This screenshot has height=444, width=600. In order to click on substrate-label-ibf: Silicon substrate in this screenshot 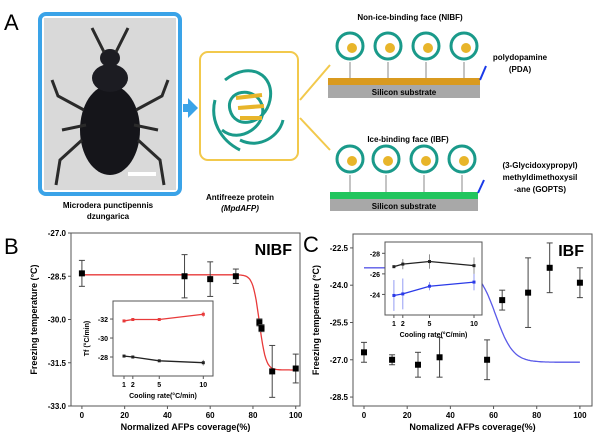, I will do `click(404, 206)`.